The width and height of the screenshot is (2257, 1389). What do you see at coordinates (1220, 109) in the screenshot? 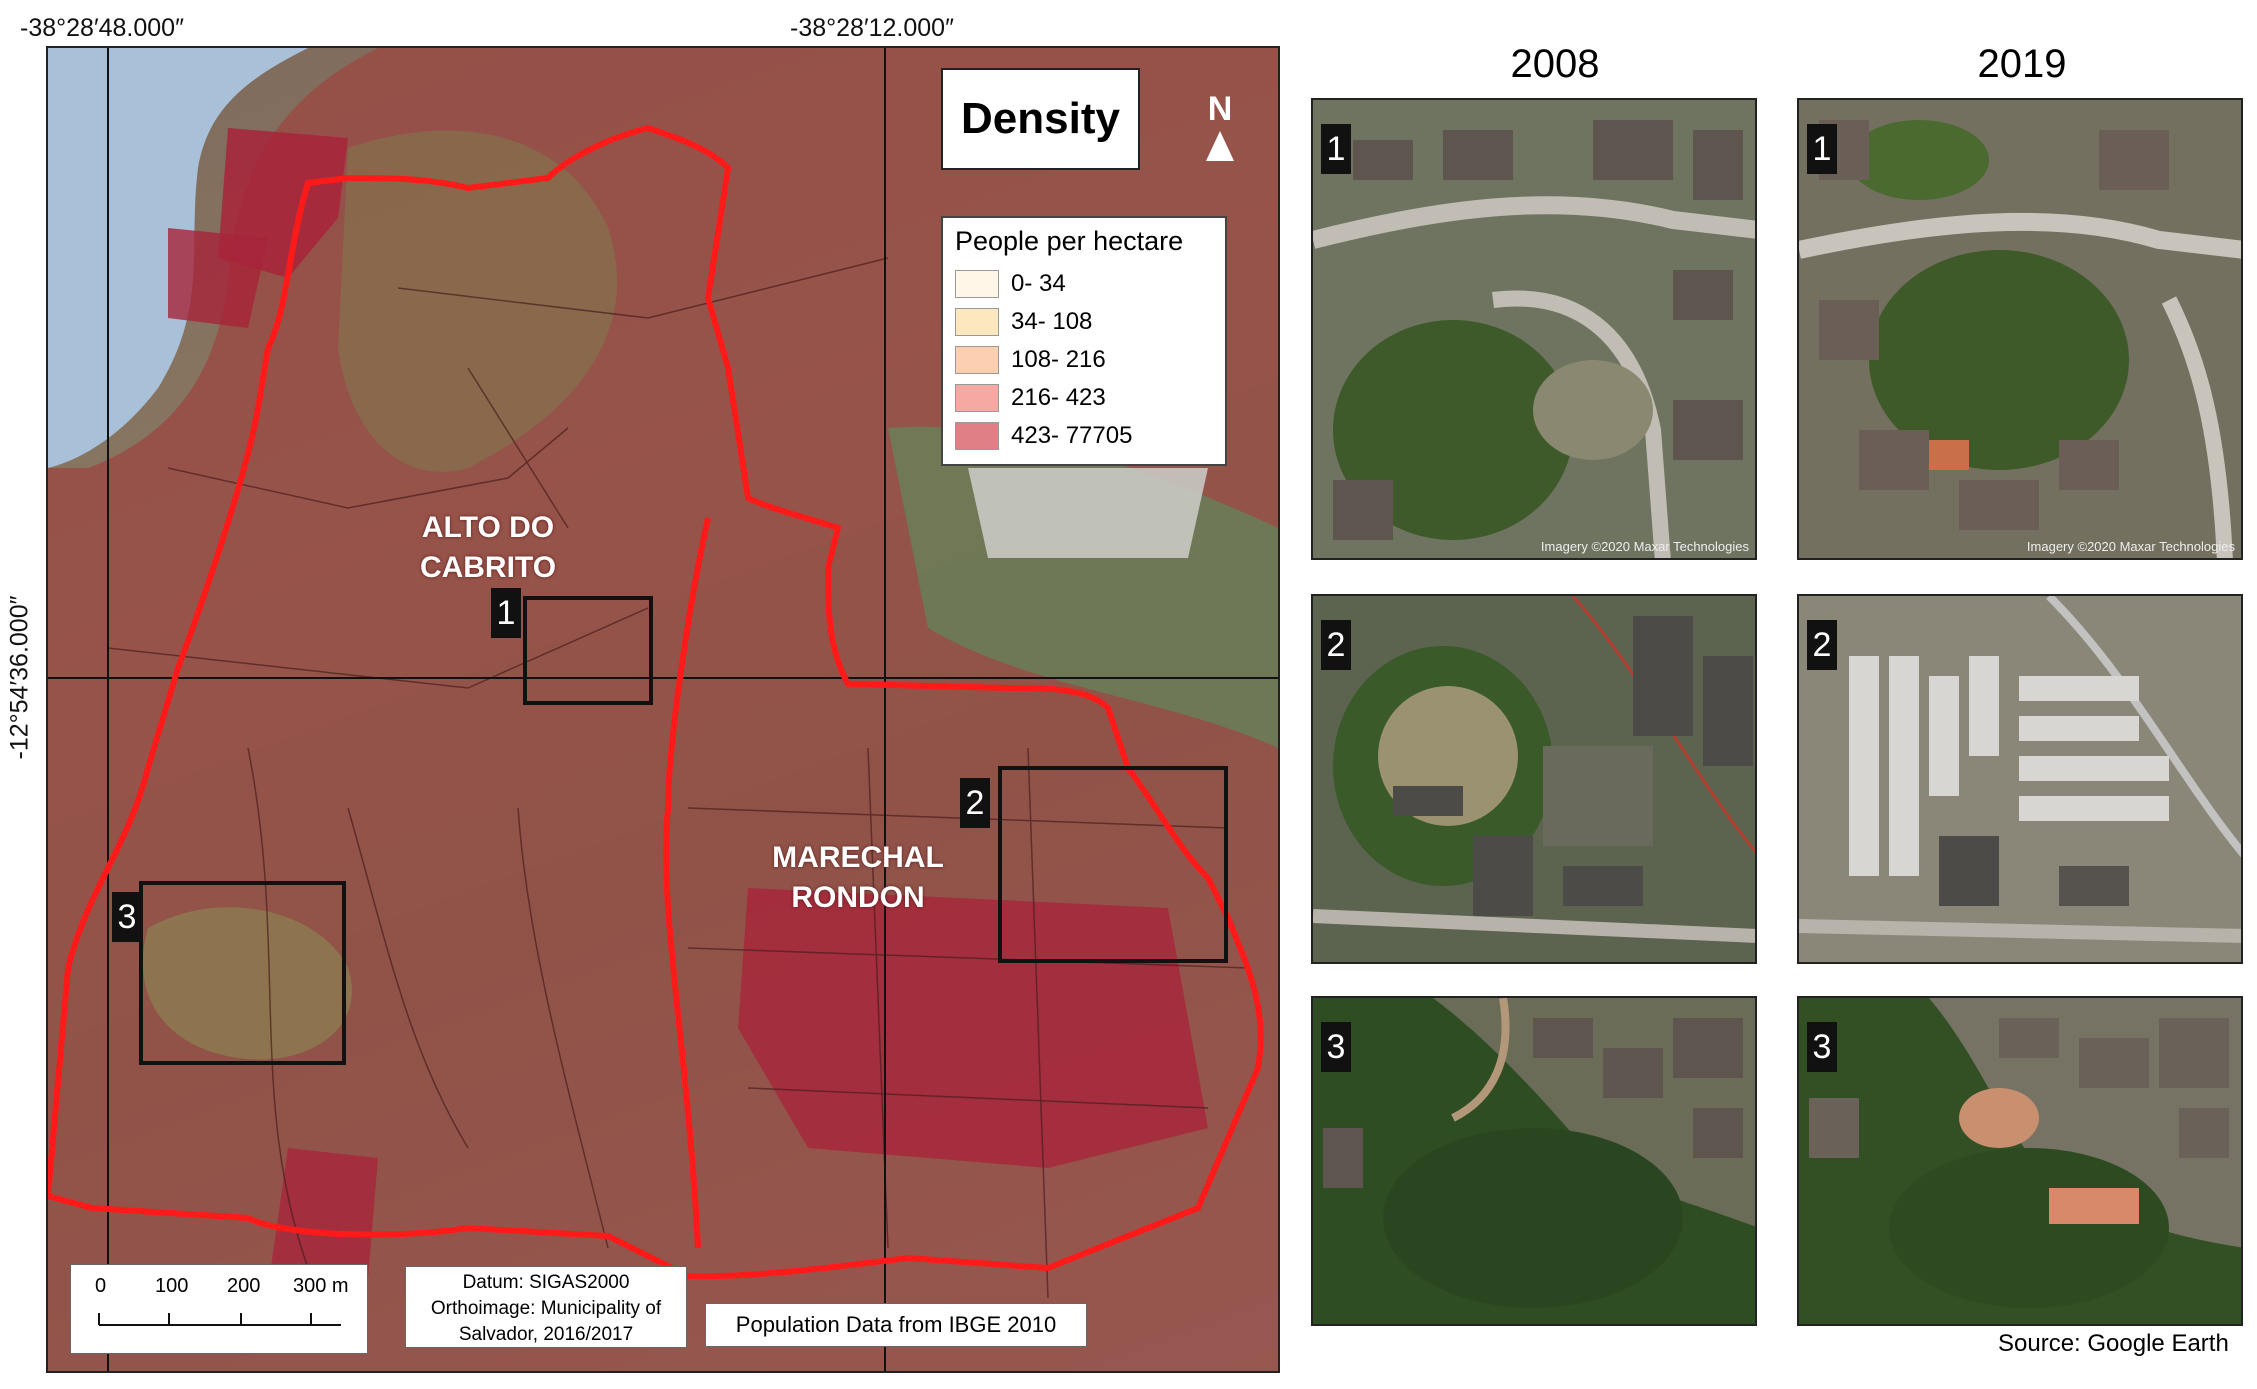
I see `north-label: N` at bounding box center [1220, 109].